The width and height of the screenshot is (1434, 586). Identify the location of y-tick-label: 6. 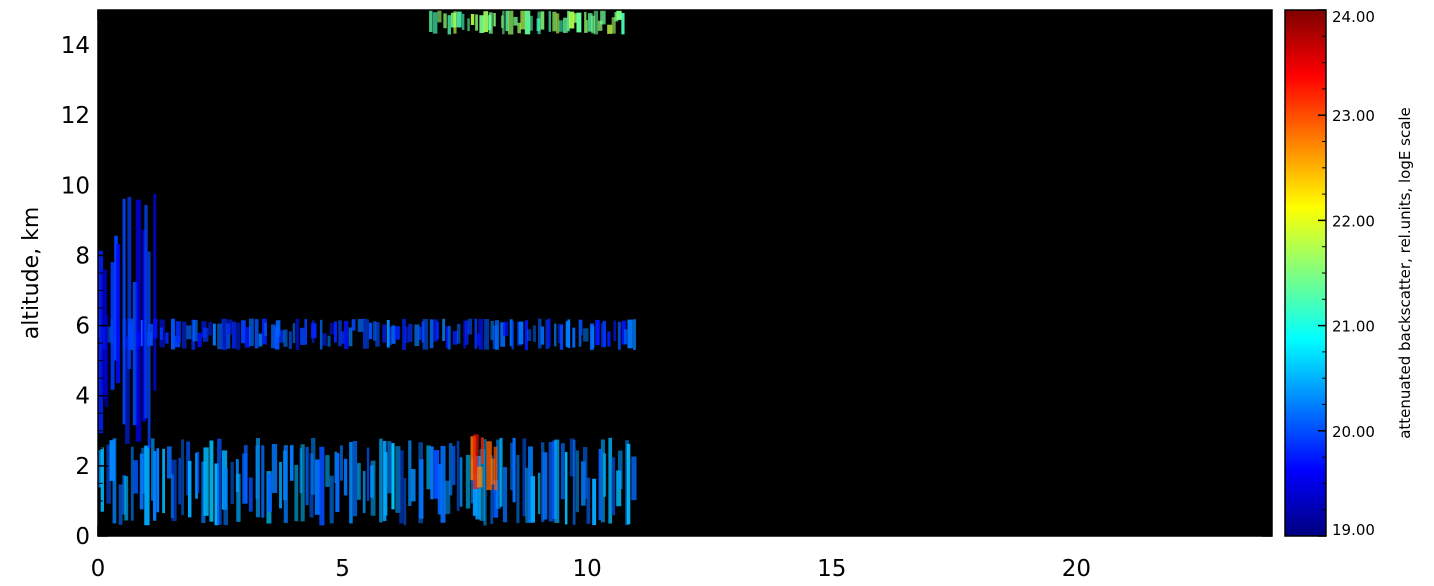
(82, 327).